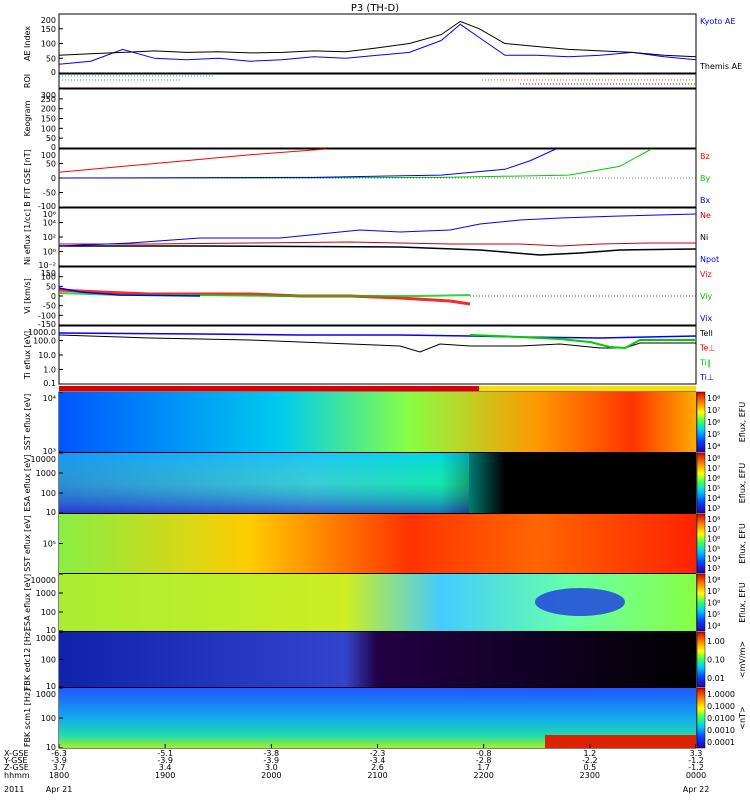 The height and width of the screenshot is (800, 750). Describe the element at coordinates (713, 591) in the screenshot. I see `cbar-tick-esa_e-3: 10⁷` at that location.